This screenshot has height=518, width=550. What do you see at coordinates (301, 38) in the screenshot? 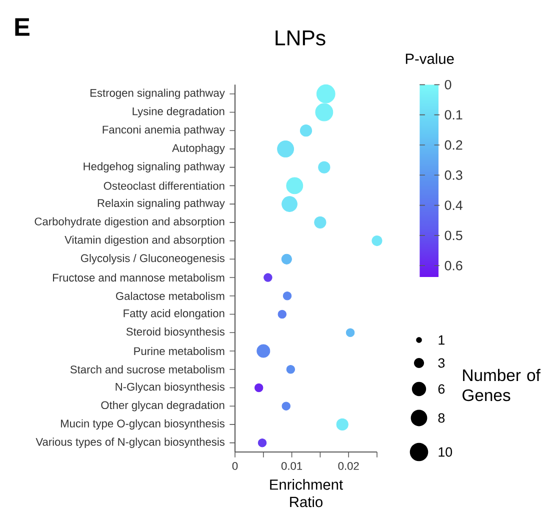
I see `chart-title: LNPs` at bounding box center [301, 38].